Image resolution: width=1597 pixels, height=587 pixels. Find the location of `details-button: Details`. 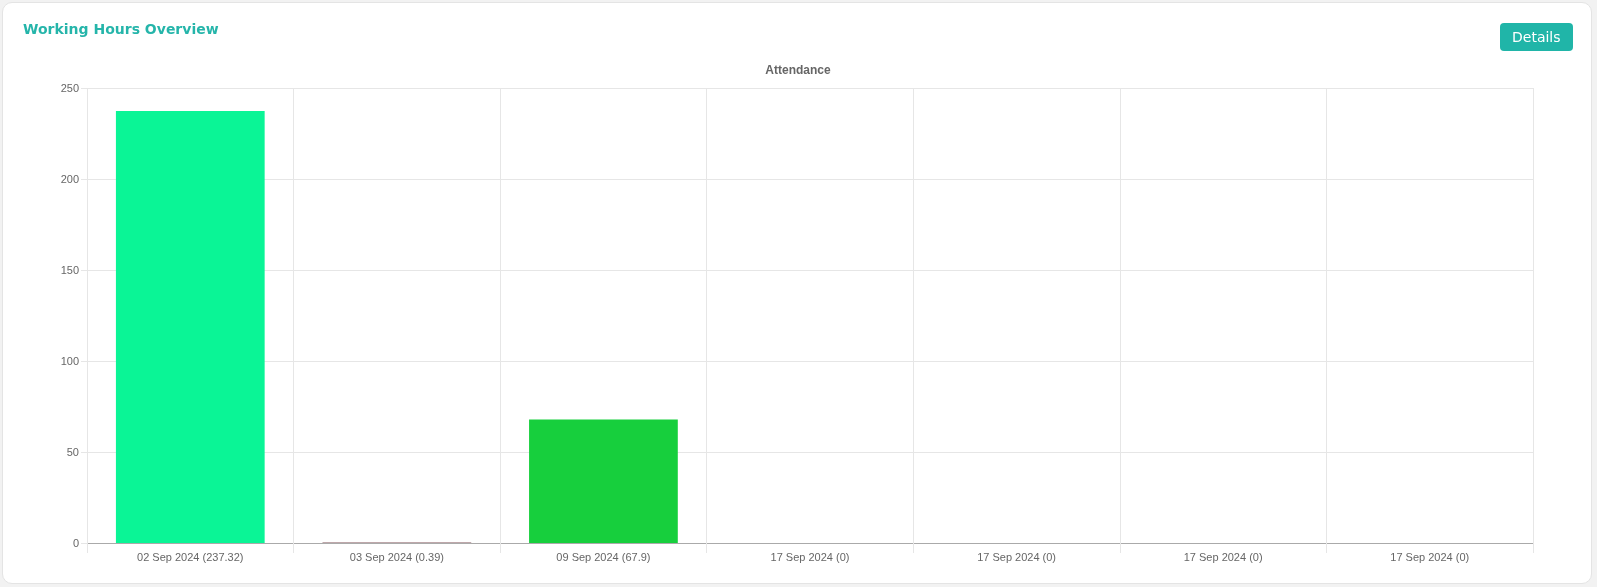

details-button: Details is located at coordinates (1536, 37).